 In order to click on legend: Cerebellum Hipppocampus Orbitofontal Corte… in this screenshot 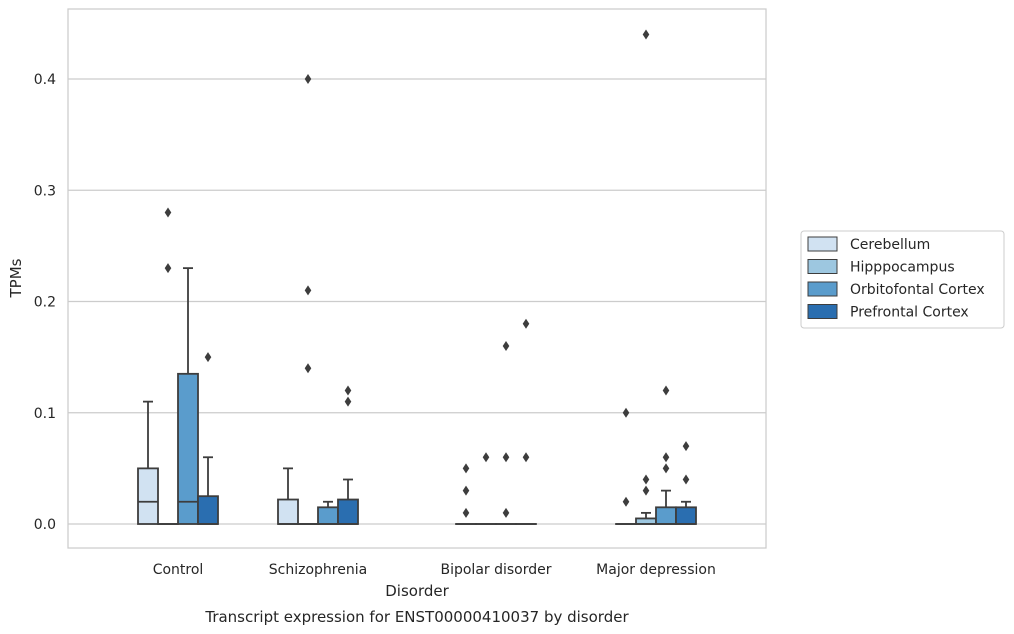, I will do `click(902, 279)`.